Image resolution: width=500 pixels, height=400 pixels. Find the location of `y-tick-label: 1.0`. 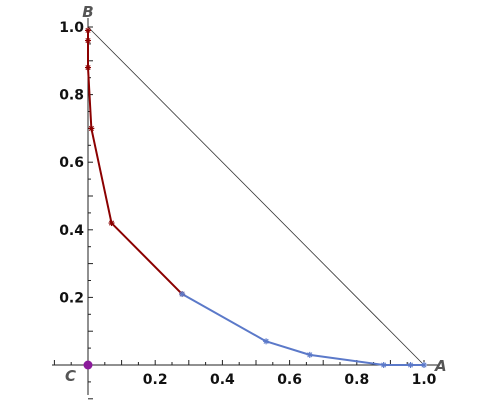

y-tick-label: 1.0 is located at coordinates (71, 28).